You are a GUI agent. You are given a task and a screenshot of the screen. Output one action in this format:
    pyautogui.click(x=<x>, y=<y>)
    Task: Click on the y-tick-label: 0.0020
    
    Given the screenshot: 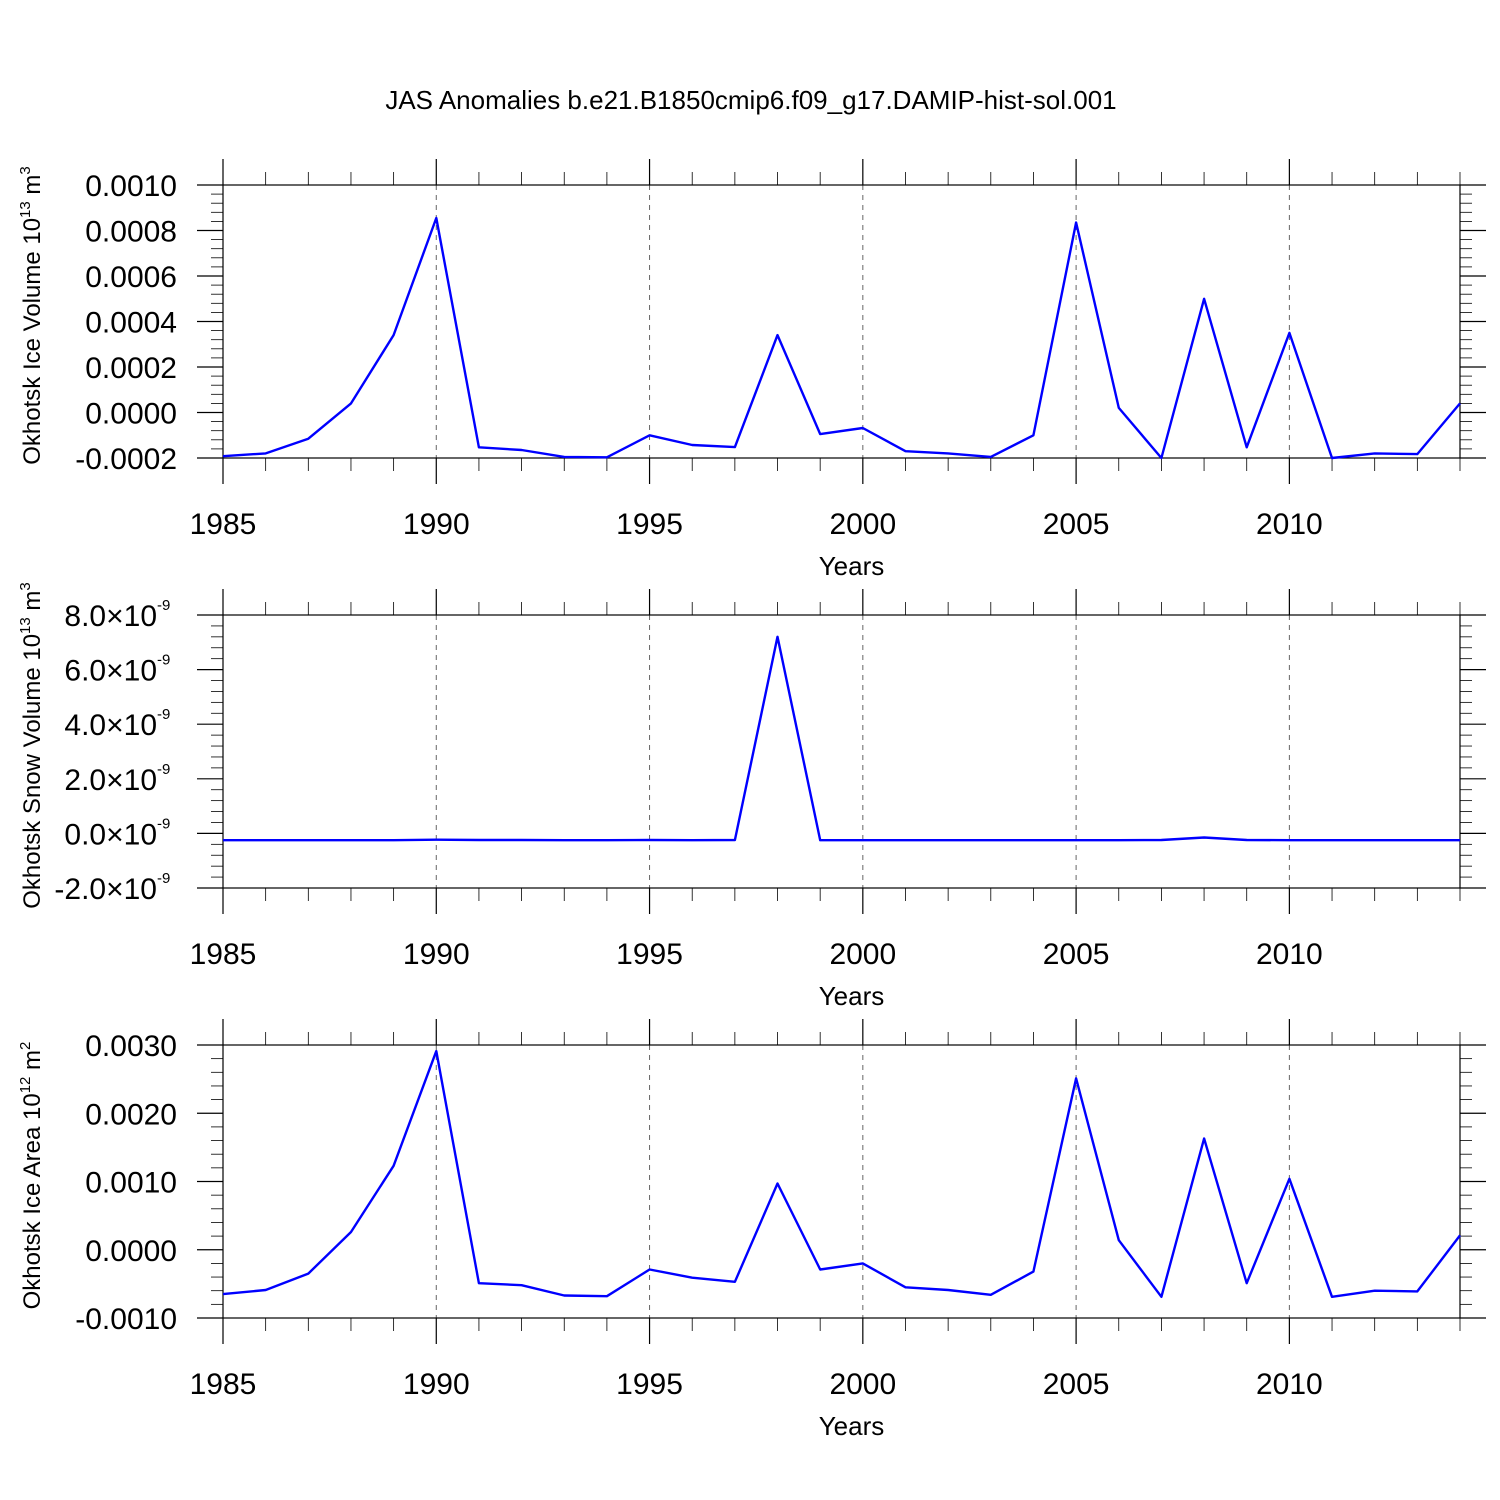 What is the action you would take?
    pyautogui.click(x=131, y=1114)
    